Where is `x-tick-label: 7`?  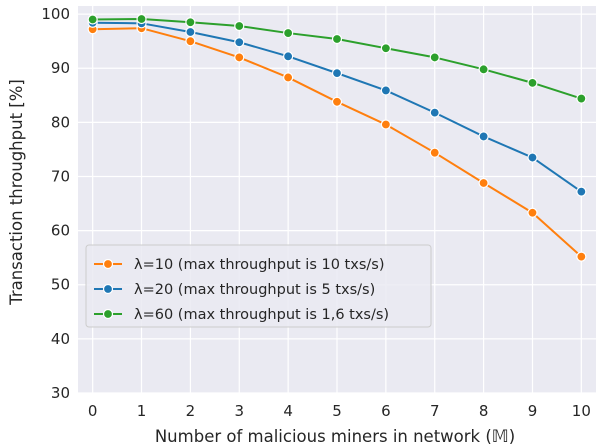 x-tick-label: 7 is located at coordinates (435, 411).